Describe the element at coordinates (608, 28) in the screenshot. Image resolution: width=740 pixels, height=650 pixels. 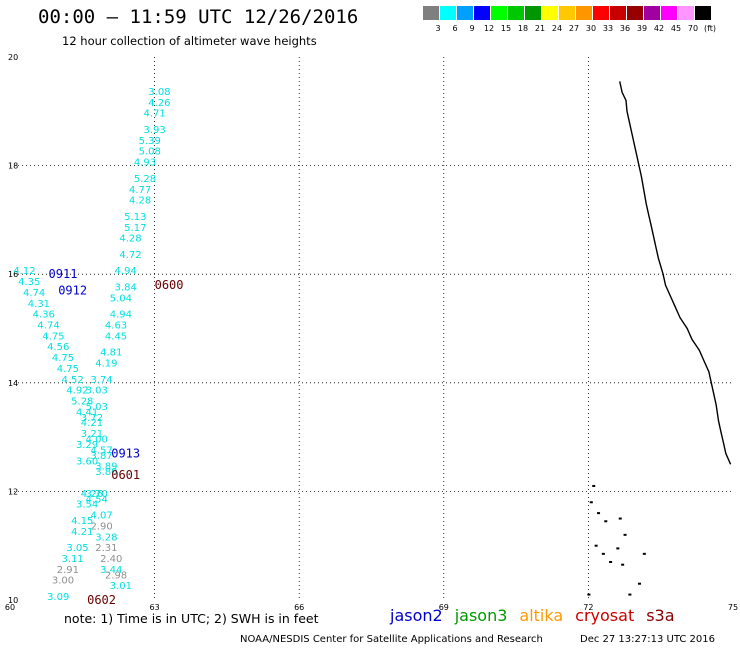
I see `scale-label: 33` at that location.